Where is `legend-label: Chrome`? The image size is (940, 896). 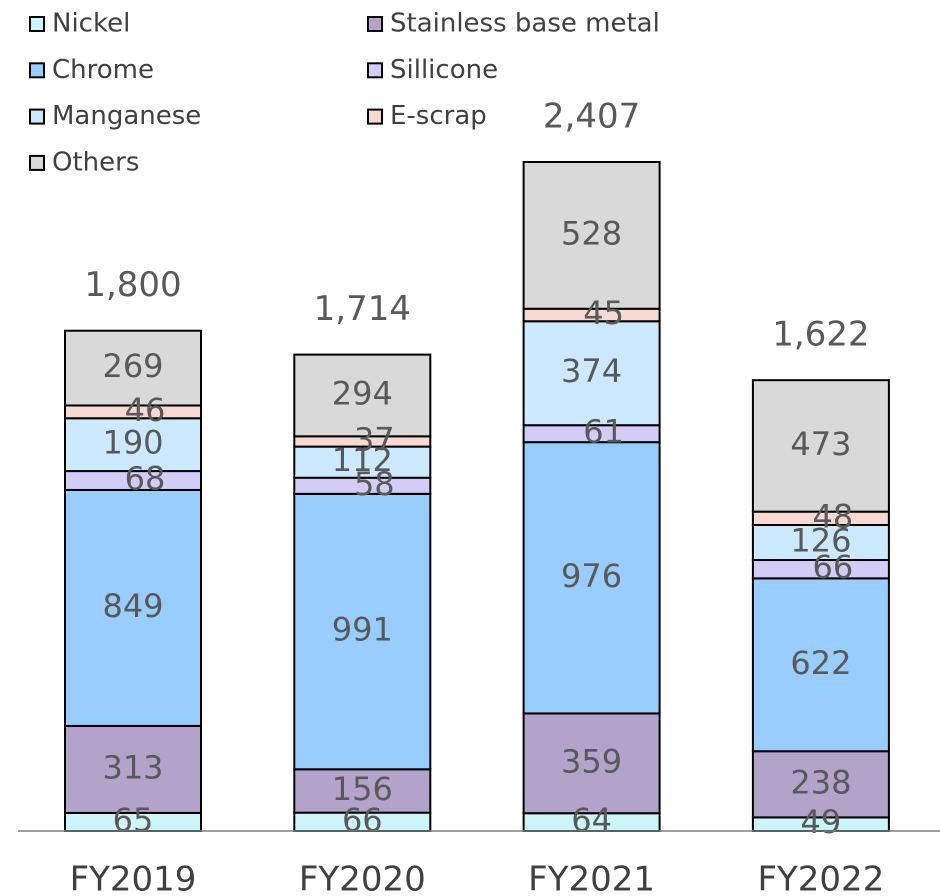 legend-label: Chrome is located at coordinates (103, 70).